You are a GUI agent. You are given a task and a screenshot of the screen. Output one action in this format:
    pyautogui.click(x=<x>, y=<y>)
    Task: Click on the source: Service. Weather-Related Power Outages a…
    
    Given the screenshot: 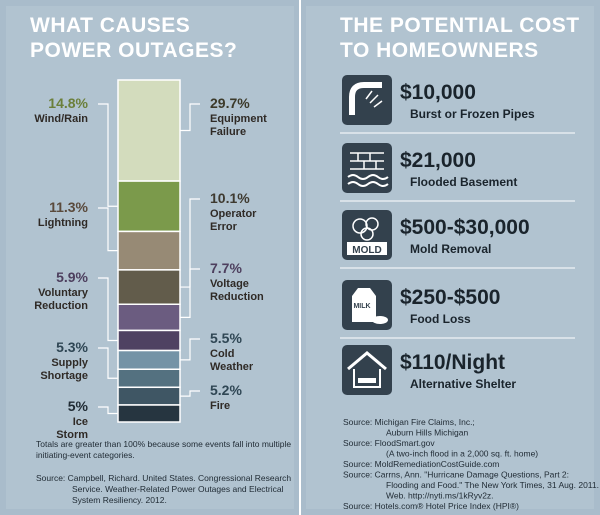 What is the action you would take?
    pyautogui.click(x=178, y=489)
    